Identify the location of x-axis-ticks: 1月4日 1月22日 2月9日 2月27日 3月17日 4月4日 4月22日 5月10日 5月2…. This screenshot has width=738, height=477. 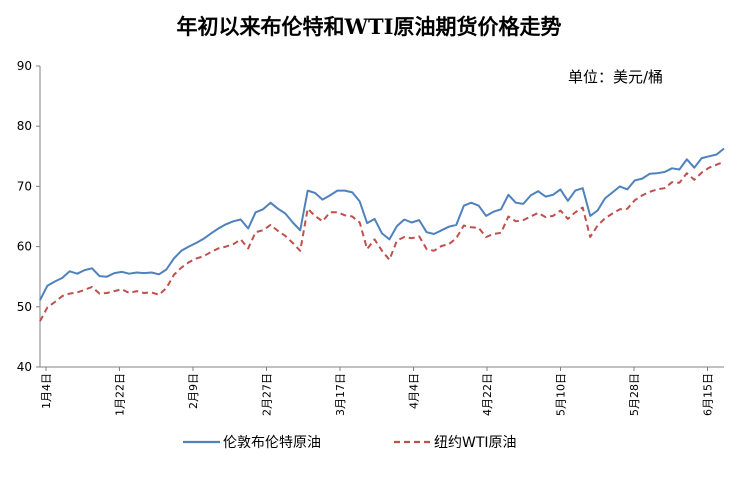
(377, 391).